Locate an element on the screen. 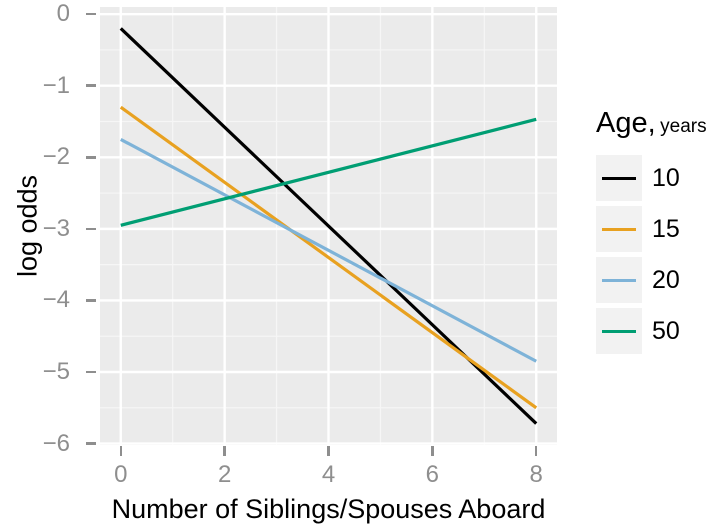  legend-label: 20 is located at coordinates (666, 279).